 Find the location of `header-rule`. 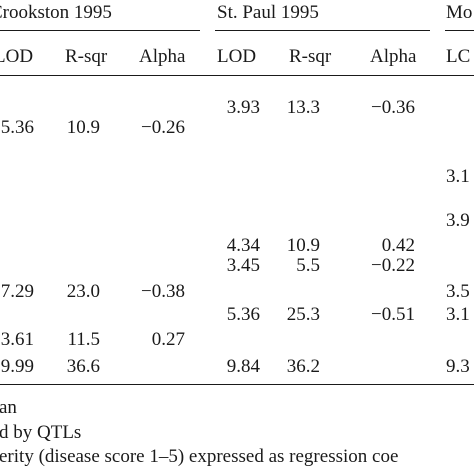

header-rule is located at coordinates (237, 75).